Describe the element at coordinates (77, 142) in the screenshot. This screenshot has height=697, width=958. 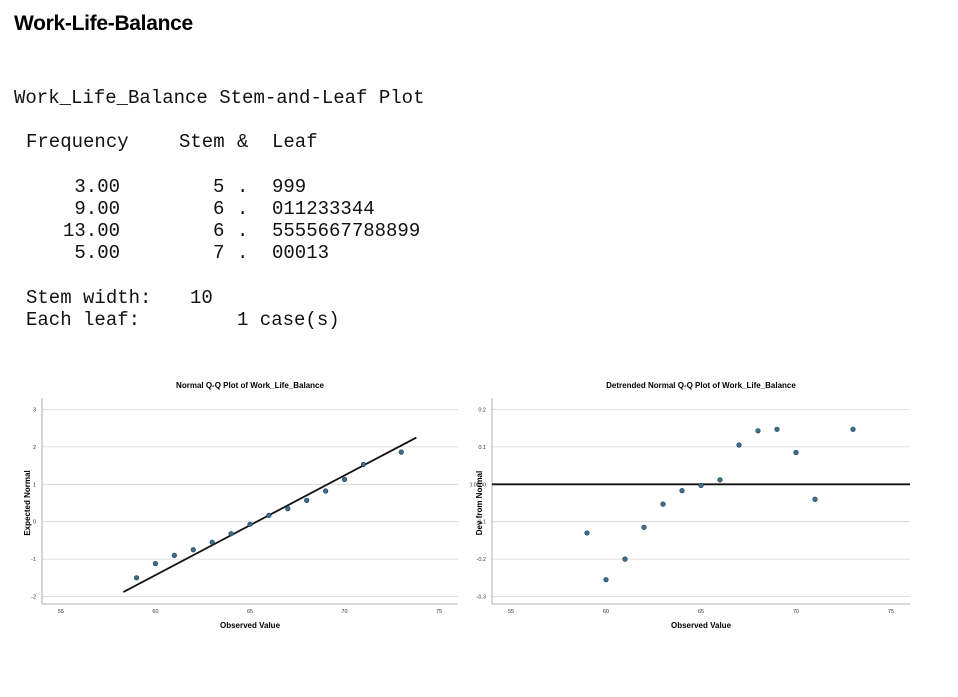
I see `stemleaf-header-frequency: Frequency` at that location.